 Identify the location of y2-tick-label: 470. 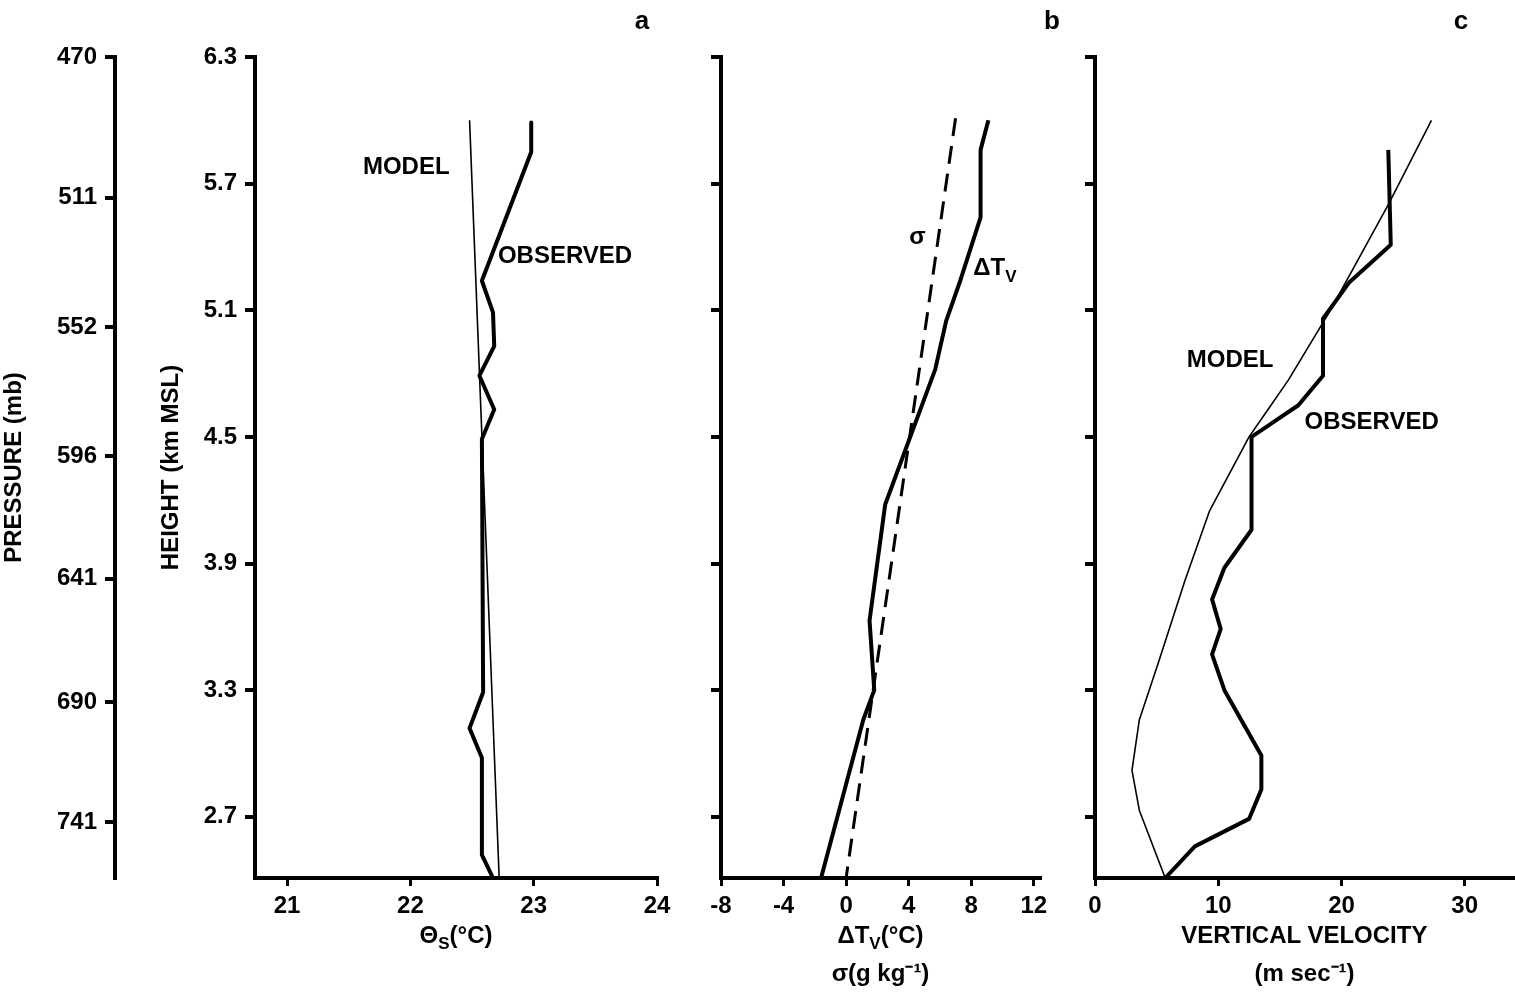
(76, 55).